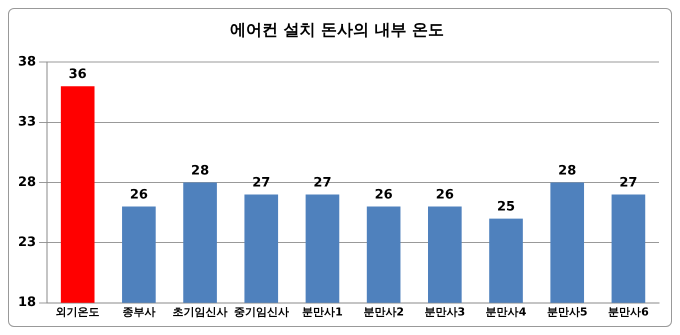 This screenshot has height=335, width=680. What do you see at coordinates (322, 311) in the screenshot?
I see `x-tick-label: 분만사1` at bounding box center [322, 311].